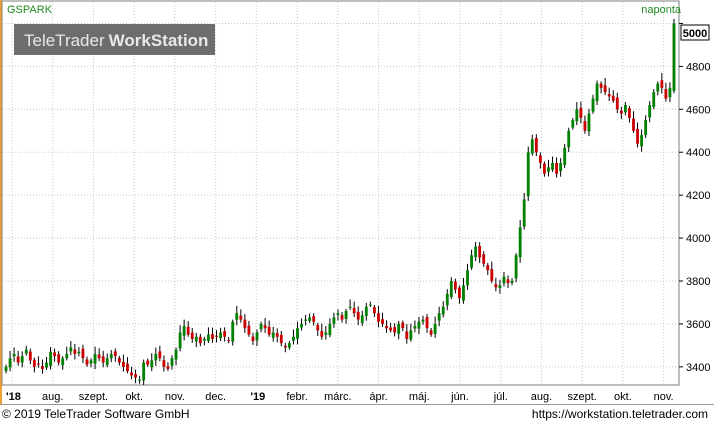 The image size is (714, 424). I want to click on y-tick-label: 3600, so click(698, 325).